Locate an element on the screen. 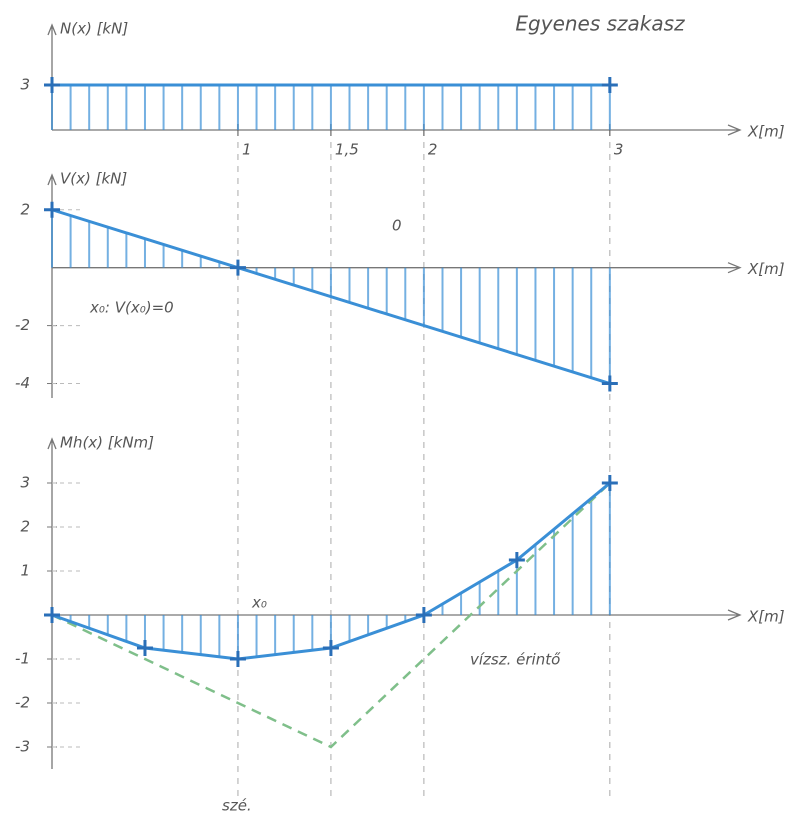 Image resolution: width=795 pixels, height=820 pixels. x-tick-label: 3 is located at coordinates (619, 150).